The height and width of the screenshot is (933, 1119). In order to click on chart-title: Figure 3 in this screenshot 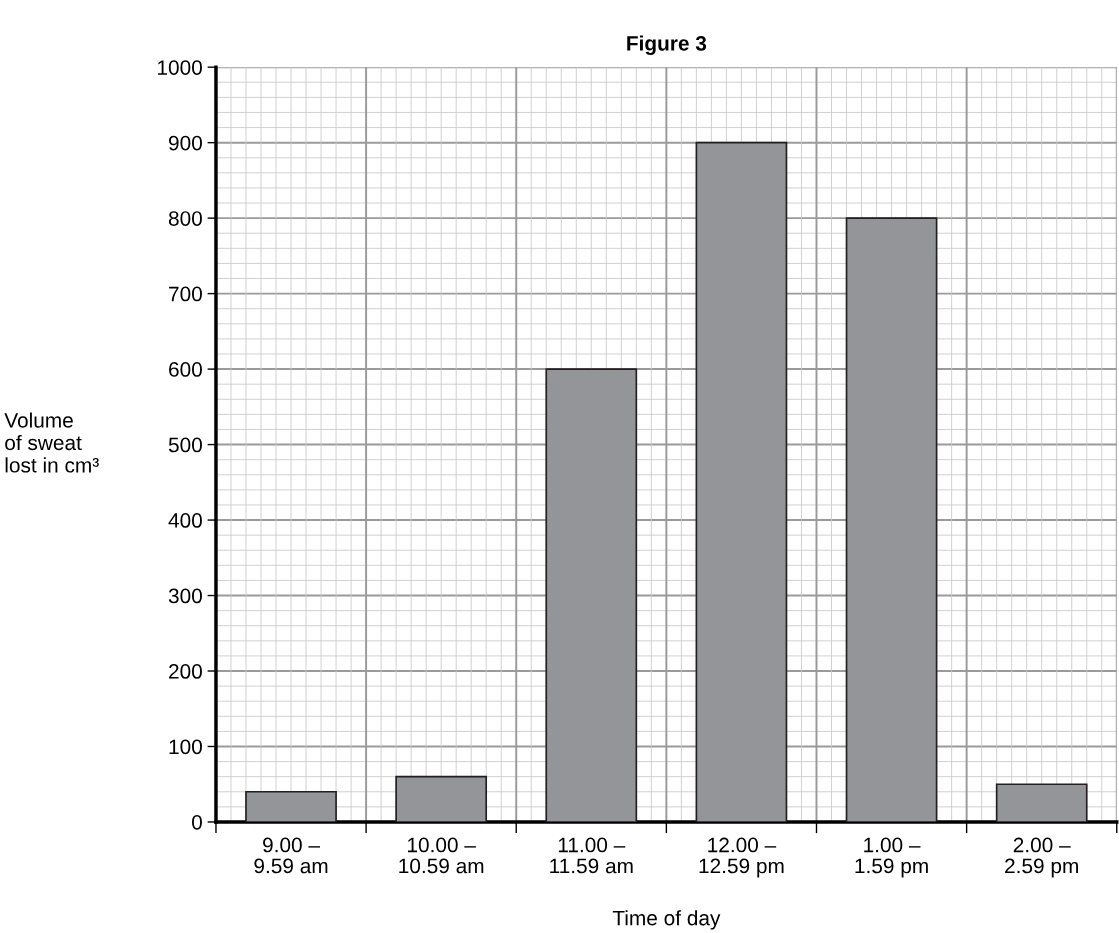, I will do `click(667, 45)`.